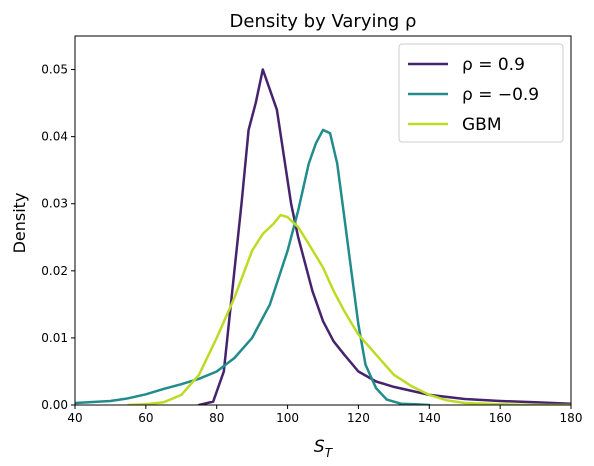 This screenshot has height=466, width=594. What do you see at coordinates (287, 418) in the screenshot?
I see `x-tick-label: 100` at bounding box center [287, 418].